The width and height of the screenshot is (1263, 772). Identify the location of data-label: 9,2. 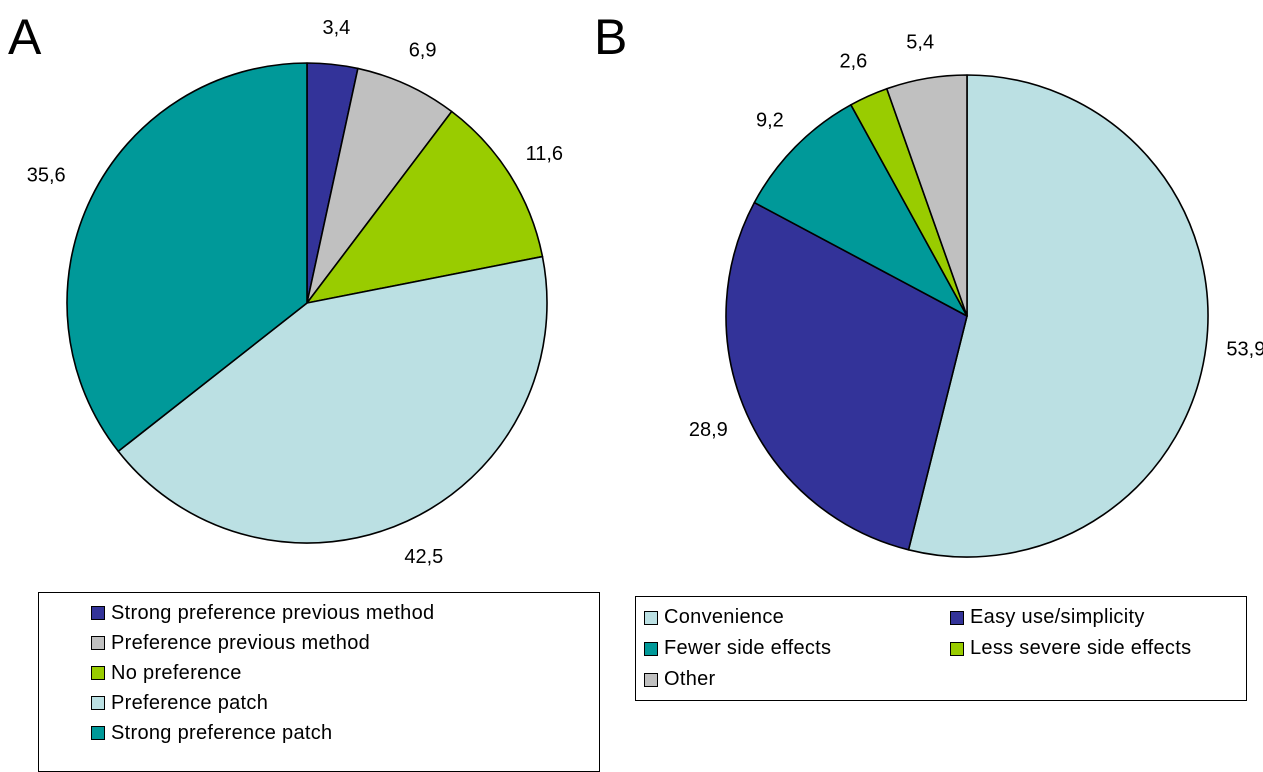
(770, 121).